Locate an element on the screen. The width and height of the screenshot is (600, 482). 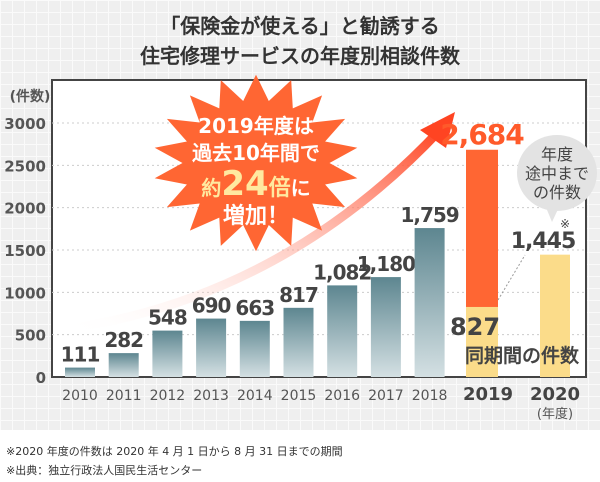
value-label-2010: 111 is located at coordinates (80, 355).